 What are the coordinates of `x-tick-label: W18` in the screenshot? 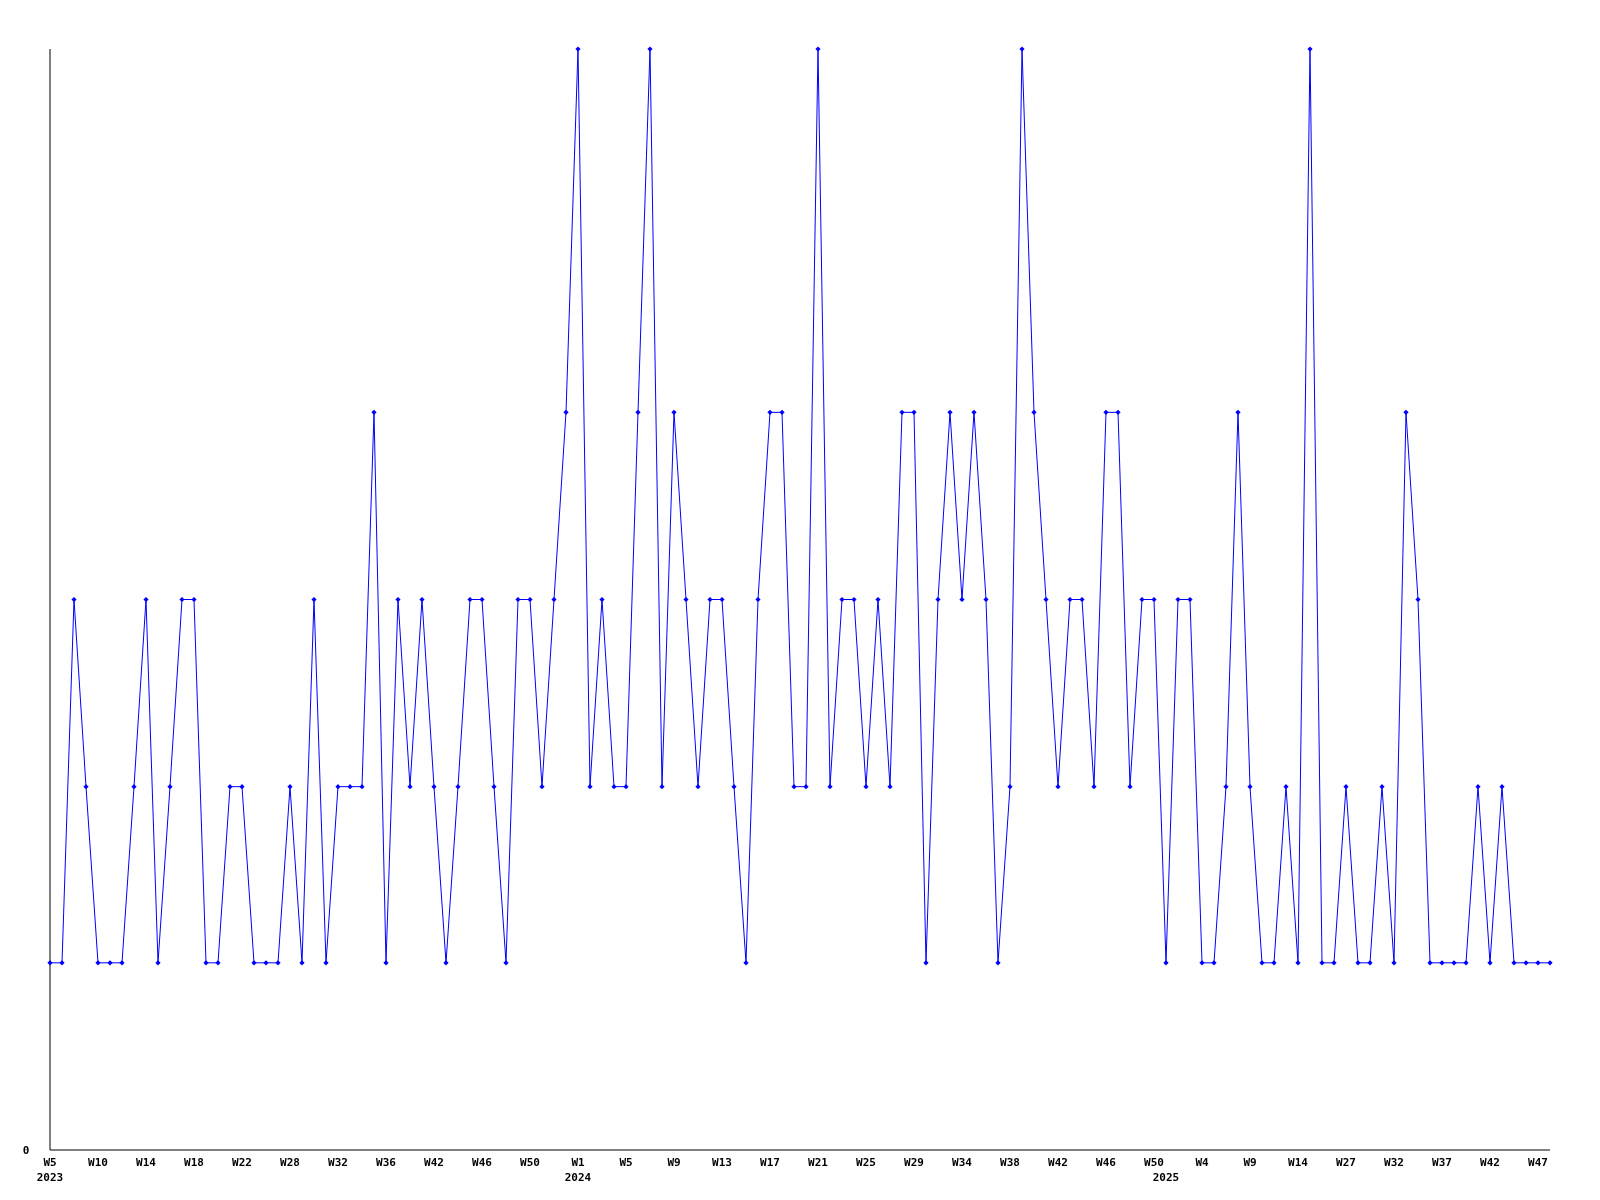 It's located at (194, 1162).